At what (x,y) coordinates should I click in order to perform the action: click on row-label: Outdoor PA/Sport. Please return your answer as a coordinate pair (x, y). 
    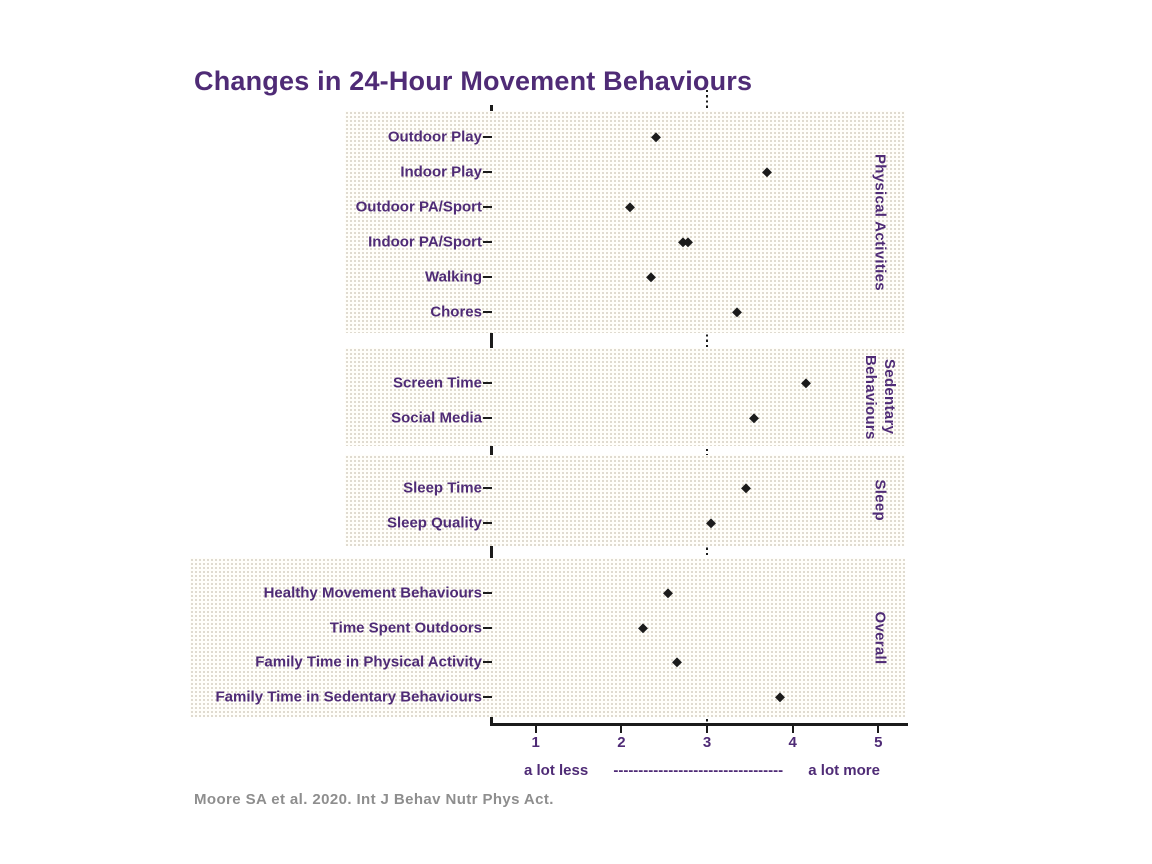
    Looking at the image, I should click on (418, 207).